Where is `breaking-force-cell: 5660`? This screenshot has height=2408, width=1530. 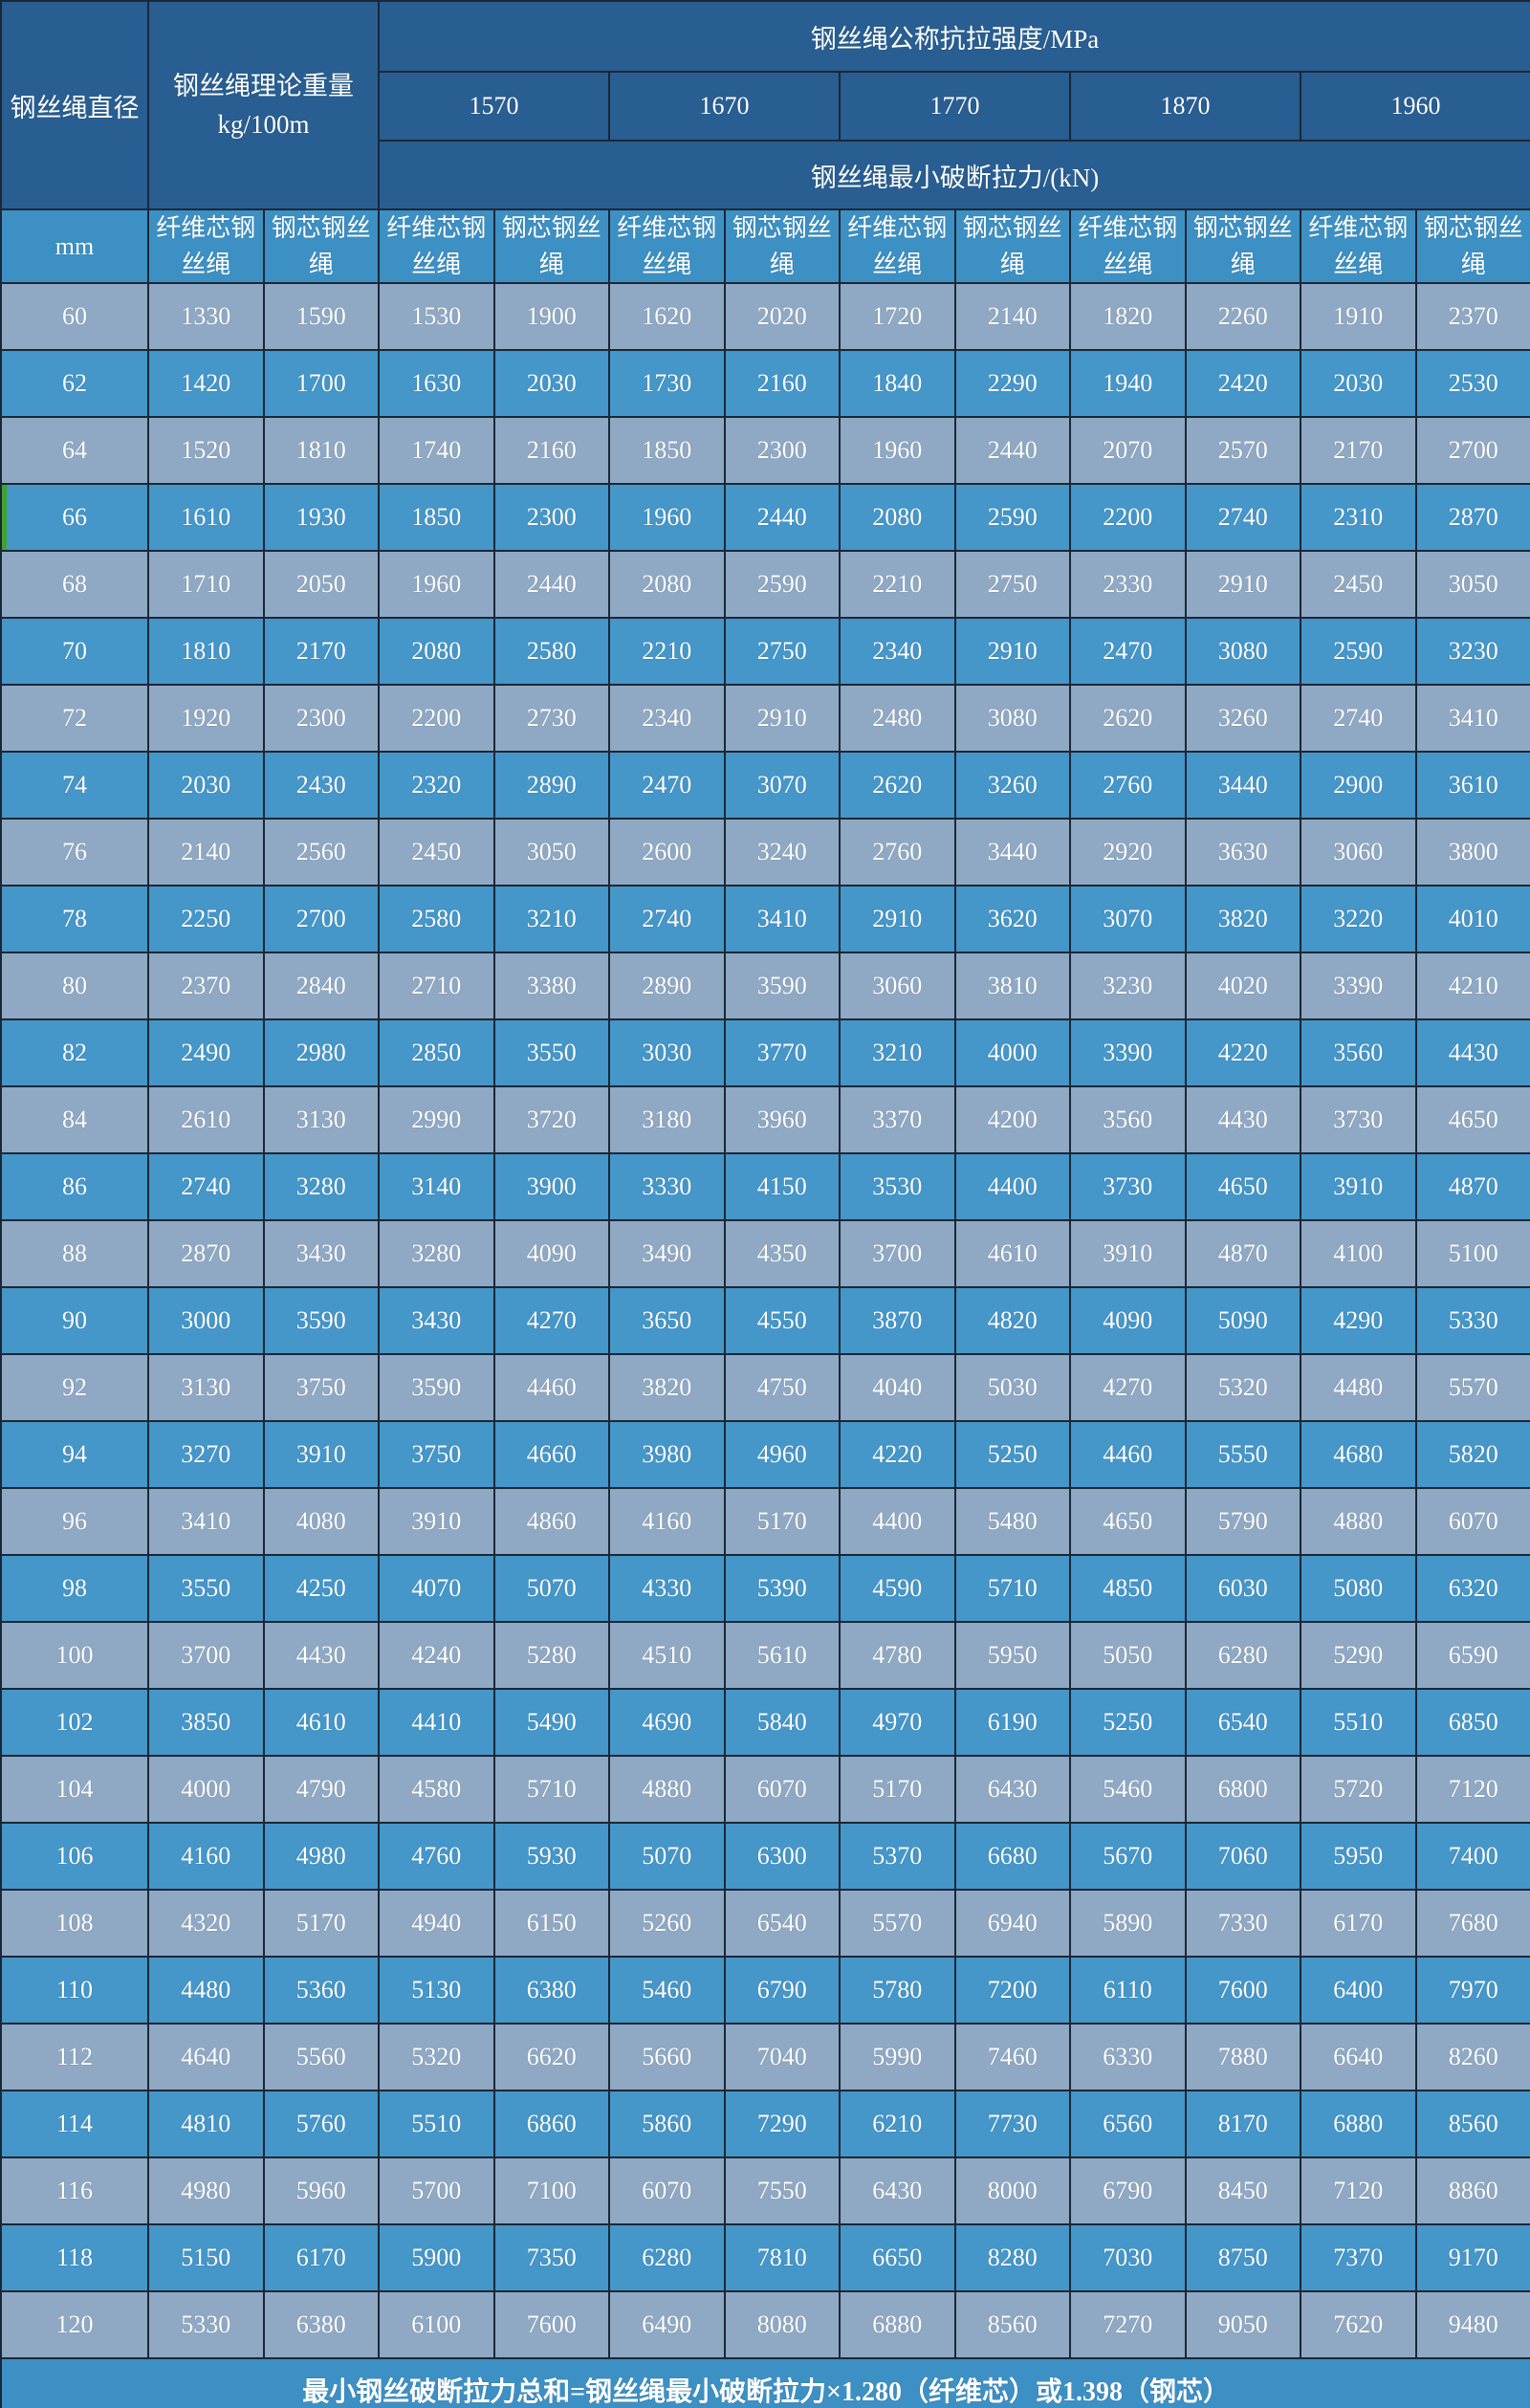 breaking-force-cell: 5660 is located at coordinates (667, 2058).